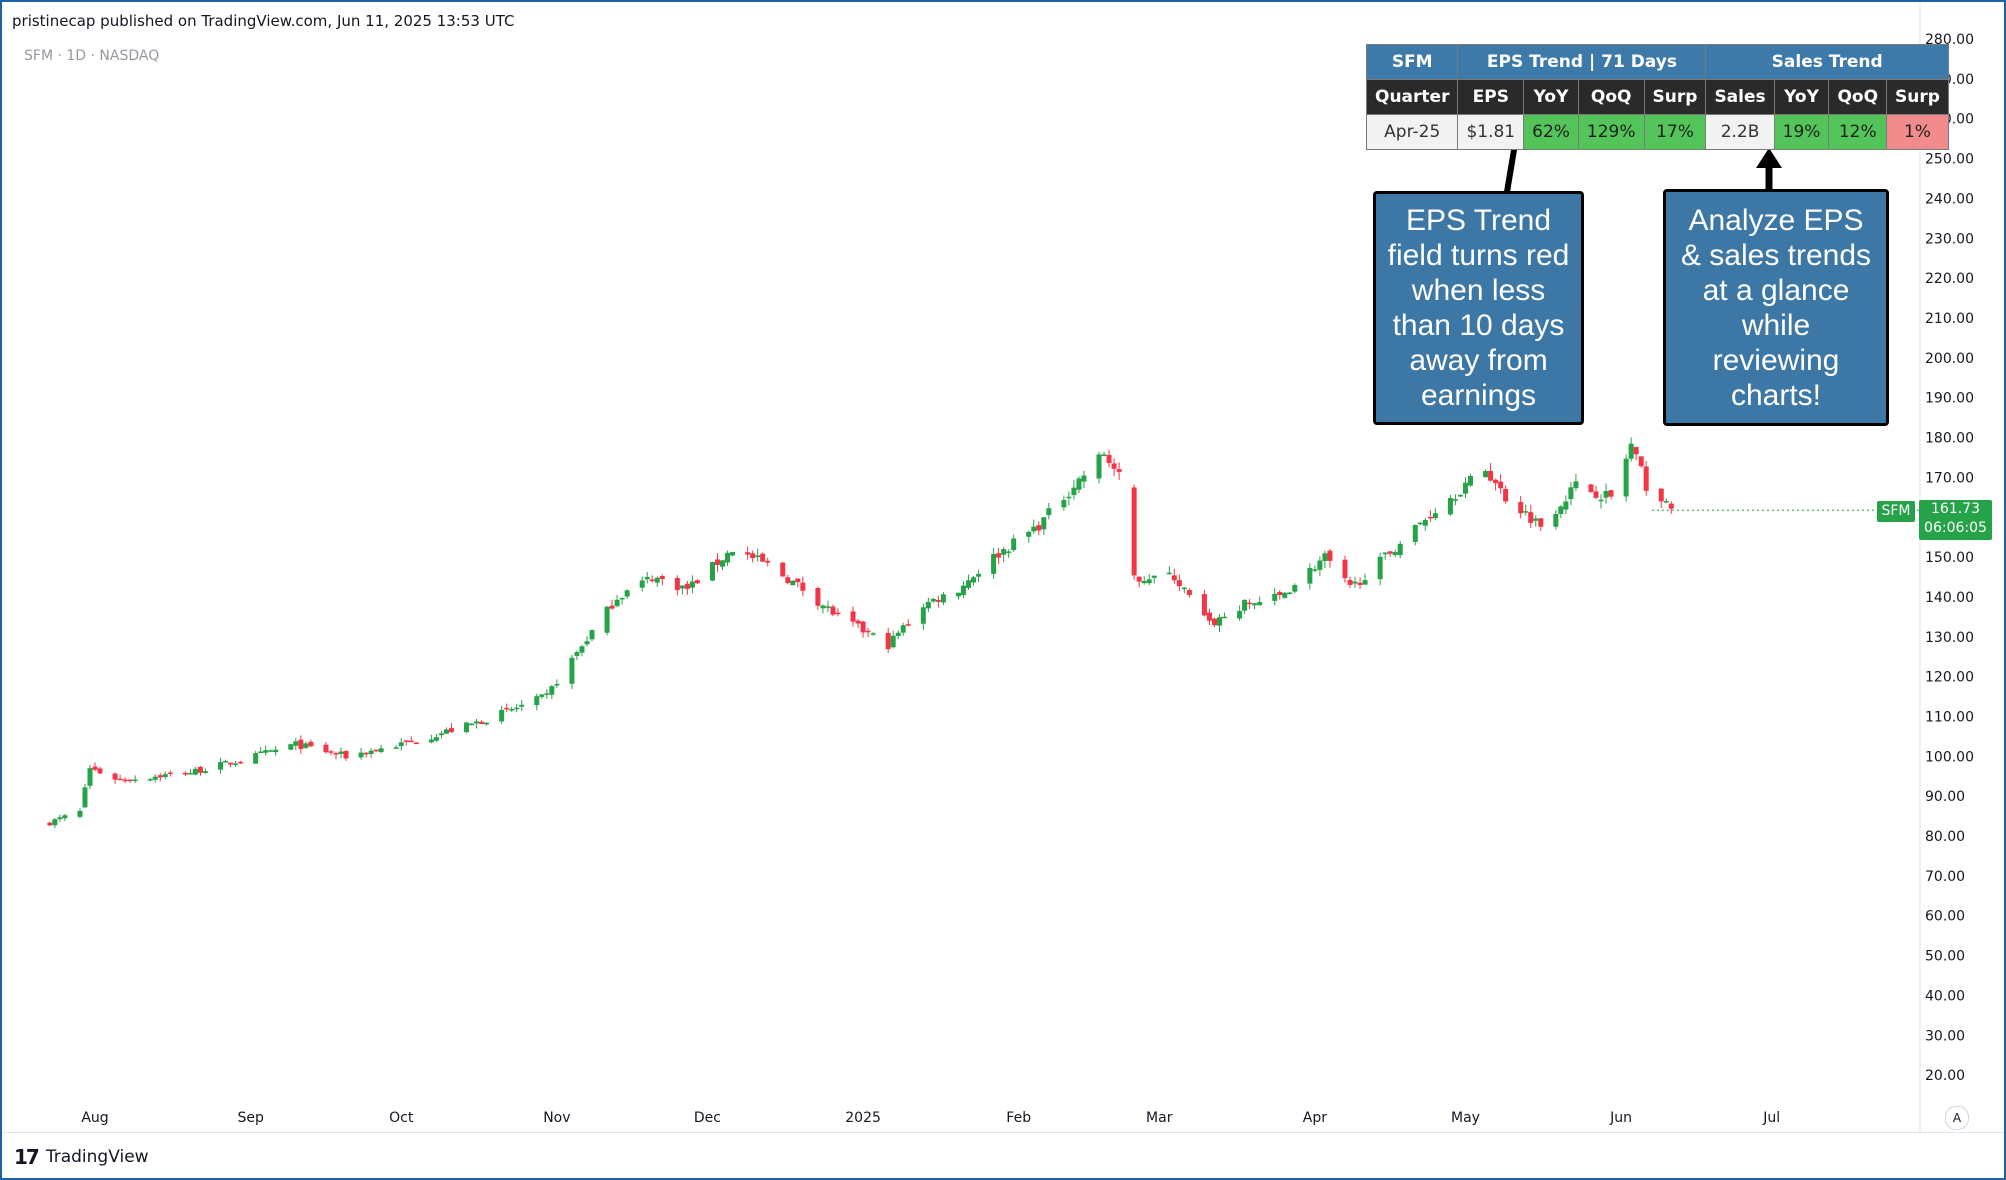 The height and width of the screenshot is (1180, 2006). Describe the element at coordinates (27, 1157) in the screenshot. I see `tradingview-logo-icon: 17` at that location.